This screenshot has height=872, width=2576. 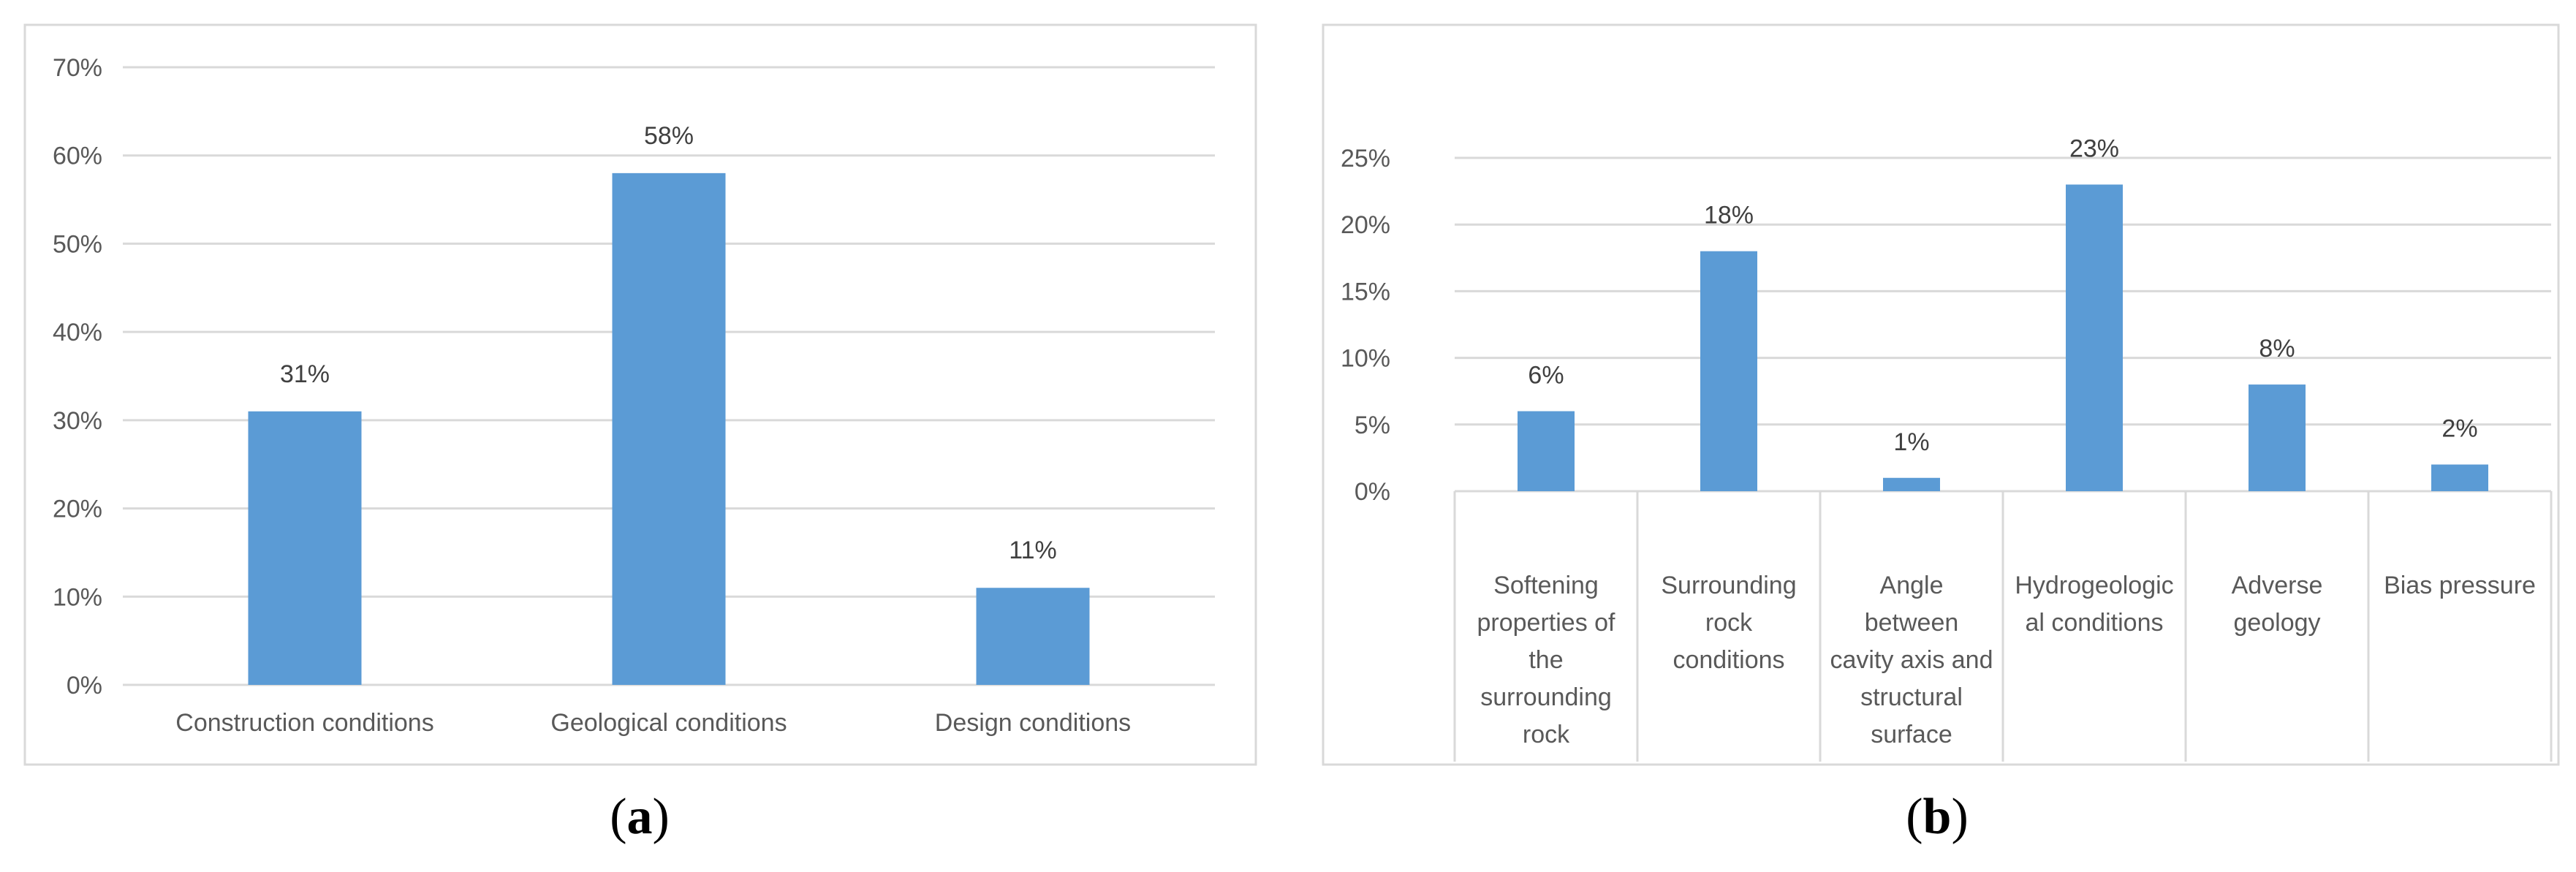 What do you see at coordinates (77, 156) in the screenshot?
I see `chart-a-ytick-label: 60%` at bounding box center [77, 156].